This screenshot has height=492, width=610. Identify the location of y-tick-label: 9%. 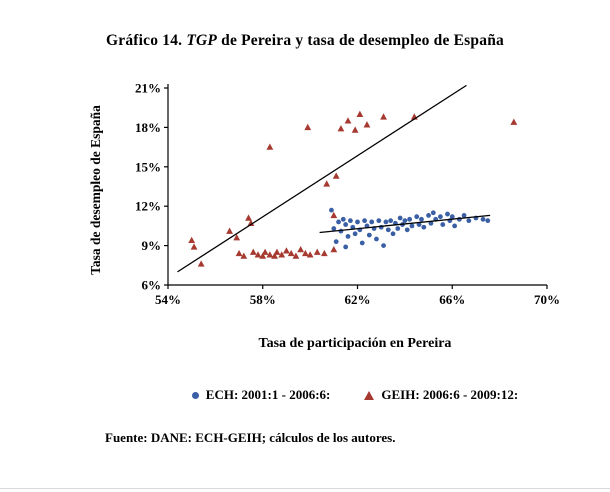
(152, 245).